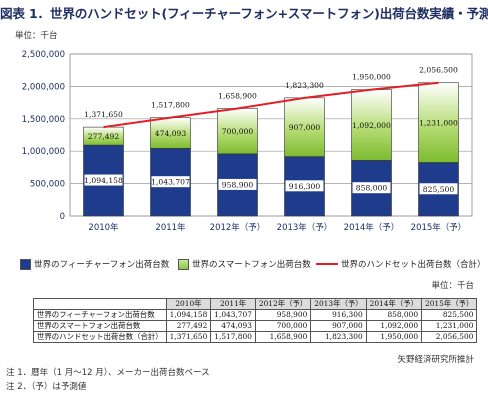 Image resolution: width=488 pixels, height=400 pixels. I want to click on data-label-smartphone: 1,092,000, so click(371, 125).